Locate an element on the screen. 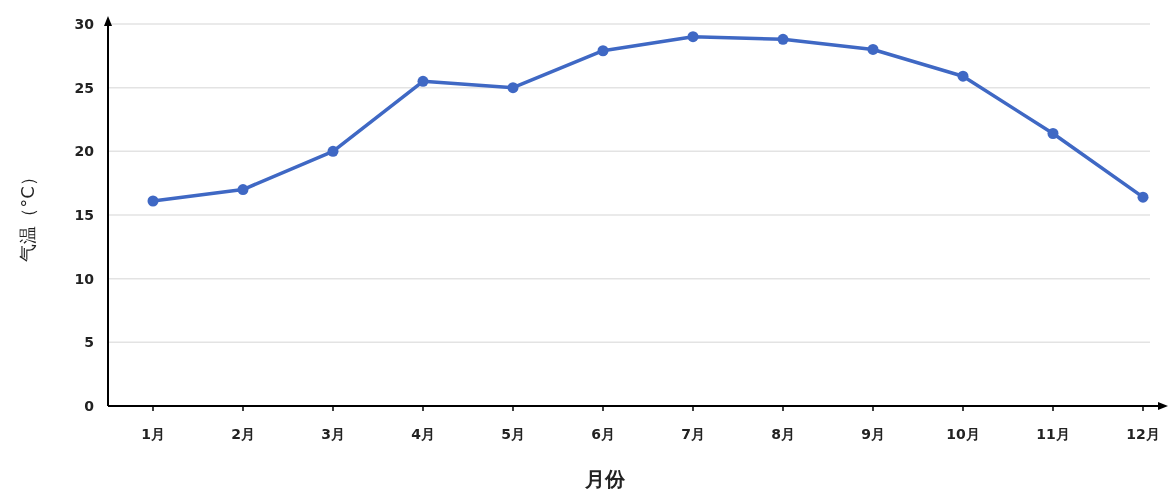  y-tick-label: 20 is located at coordinates (84, 151).